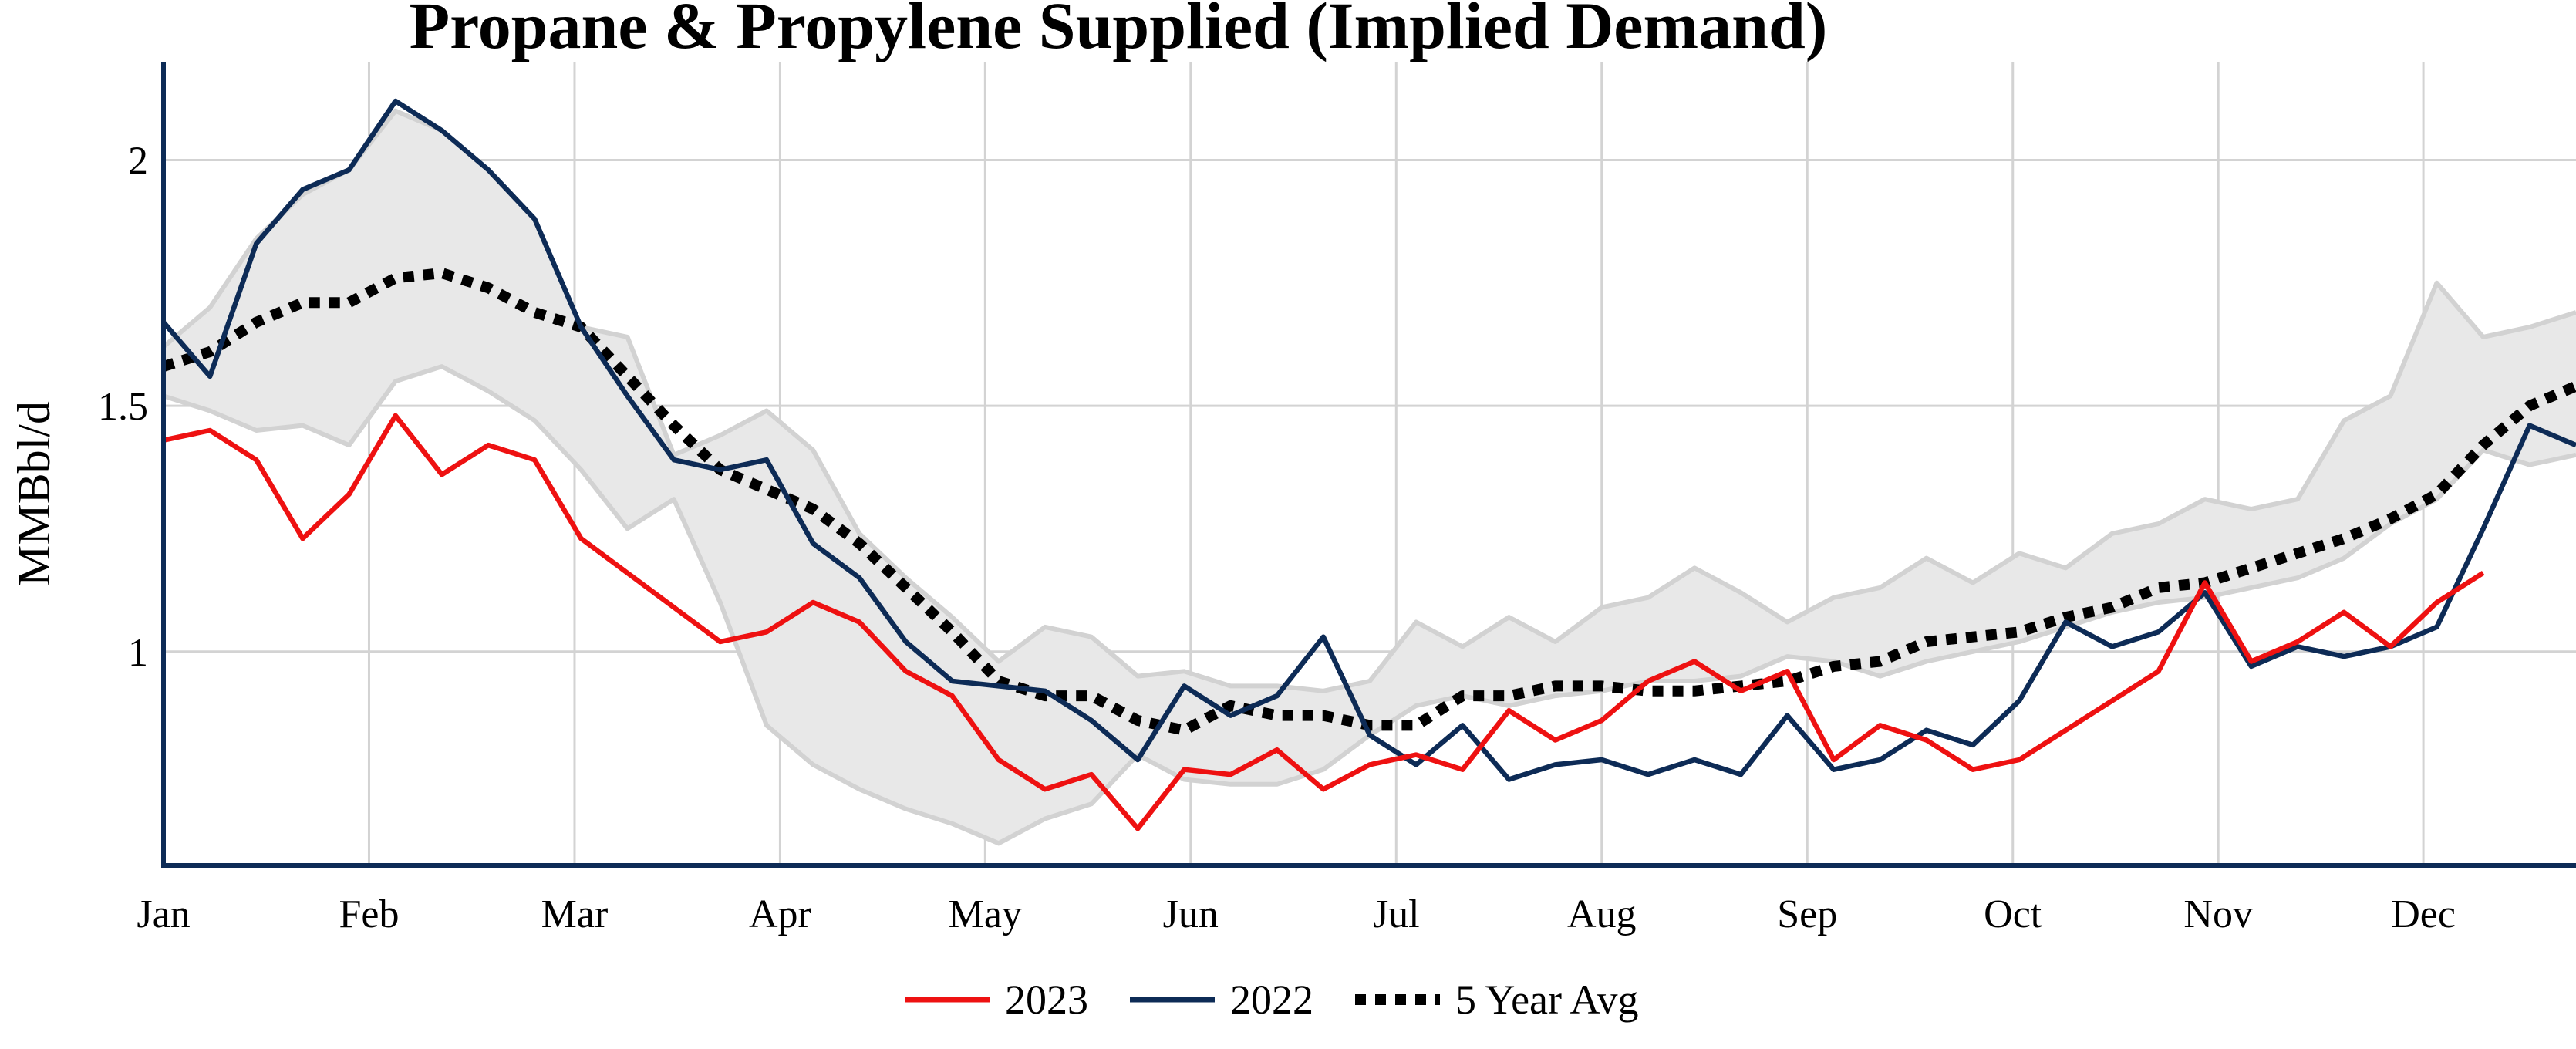 The height and width of the screenshot is (1049, 2576). Describe the element at coordinates (1396, 914) in the screenshot. I see `x-tick-label-jul: Jul` at that location.